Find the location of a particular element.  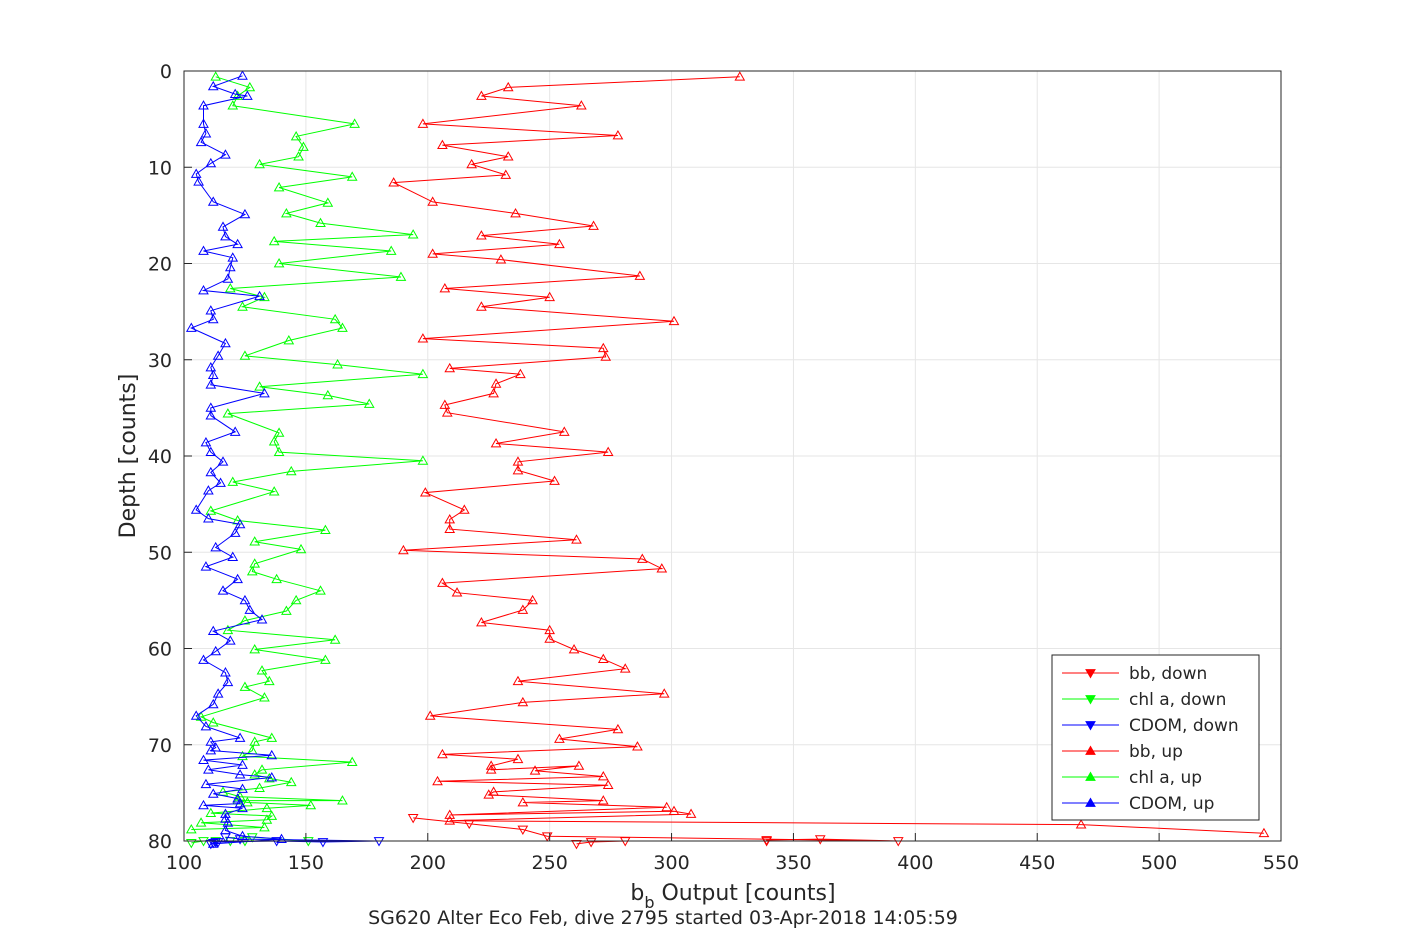

legend-entry: bb, down is located at coordinates (1134, 674).